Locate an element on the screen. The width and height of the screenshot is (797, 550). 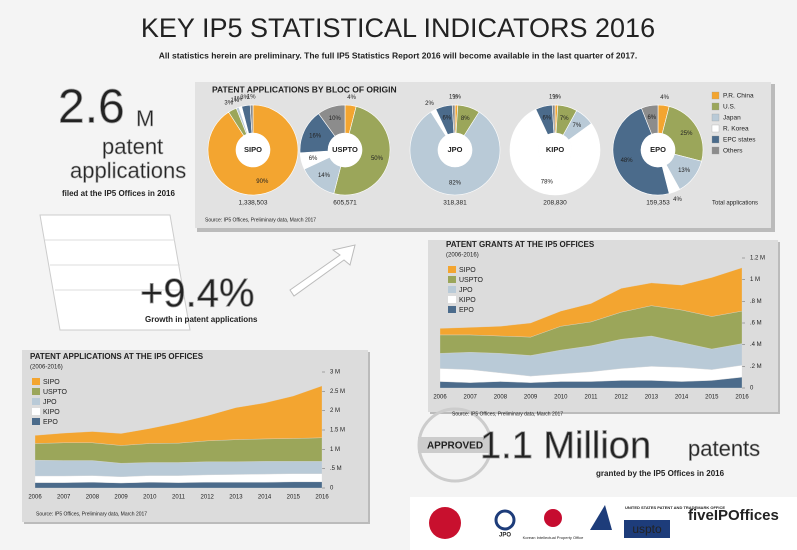
y-tick-label: .6 M is located at coordinates (756, 324).